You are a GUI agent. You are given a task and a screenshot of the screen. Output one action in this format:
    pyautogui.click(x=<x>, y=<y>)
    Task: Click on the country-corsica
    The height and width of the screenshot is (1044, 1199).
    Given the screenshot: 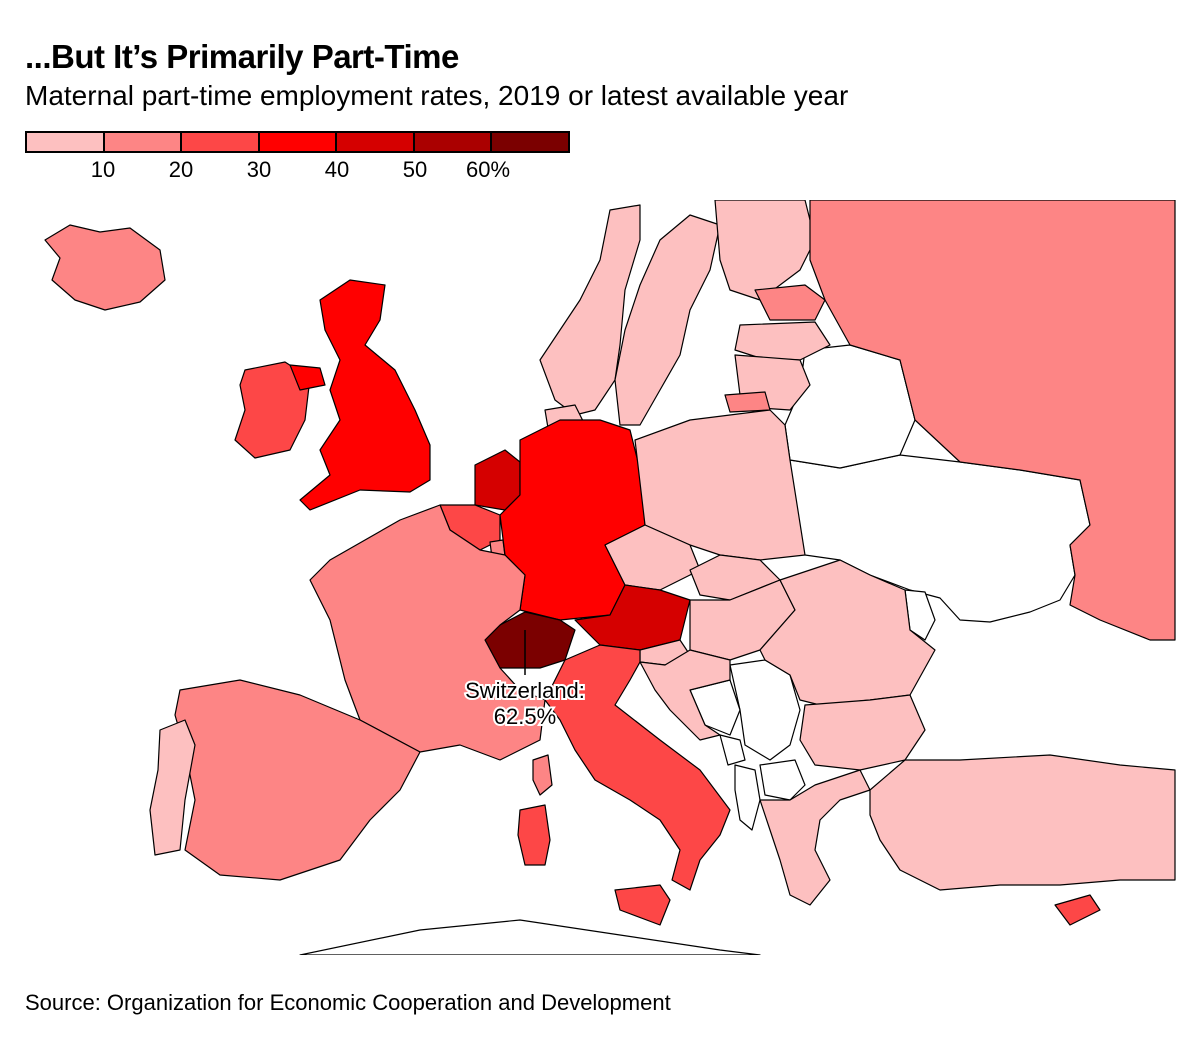 What is the action you would take?
    pyautogui.click(x=542, y=775)
    